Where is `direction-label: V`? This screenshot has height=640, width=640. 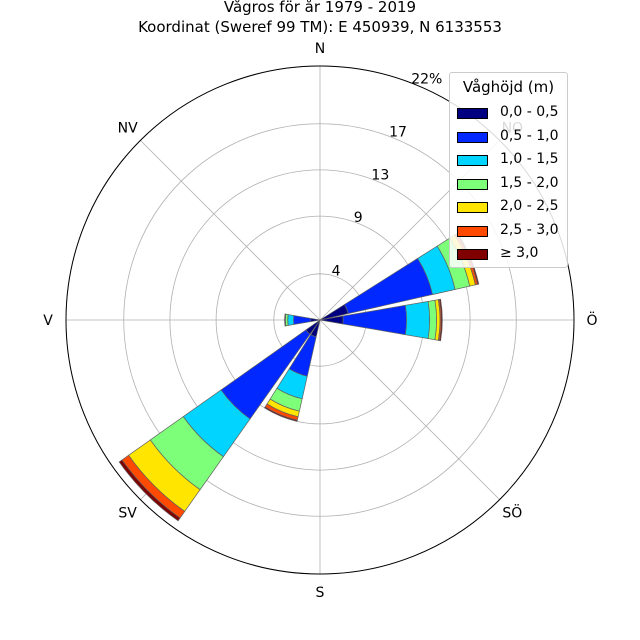
direction-label: V is located at coordinates (48, 321).